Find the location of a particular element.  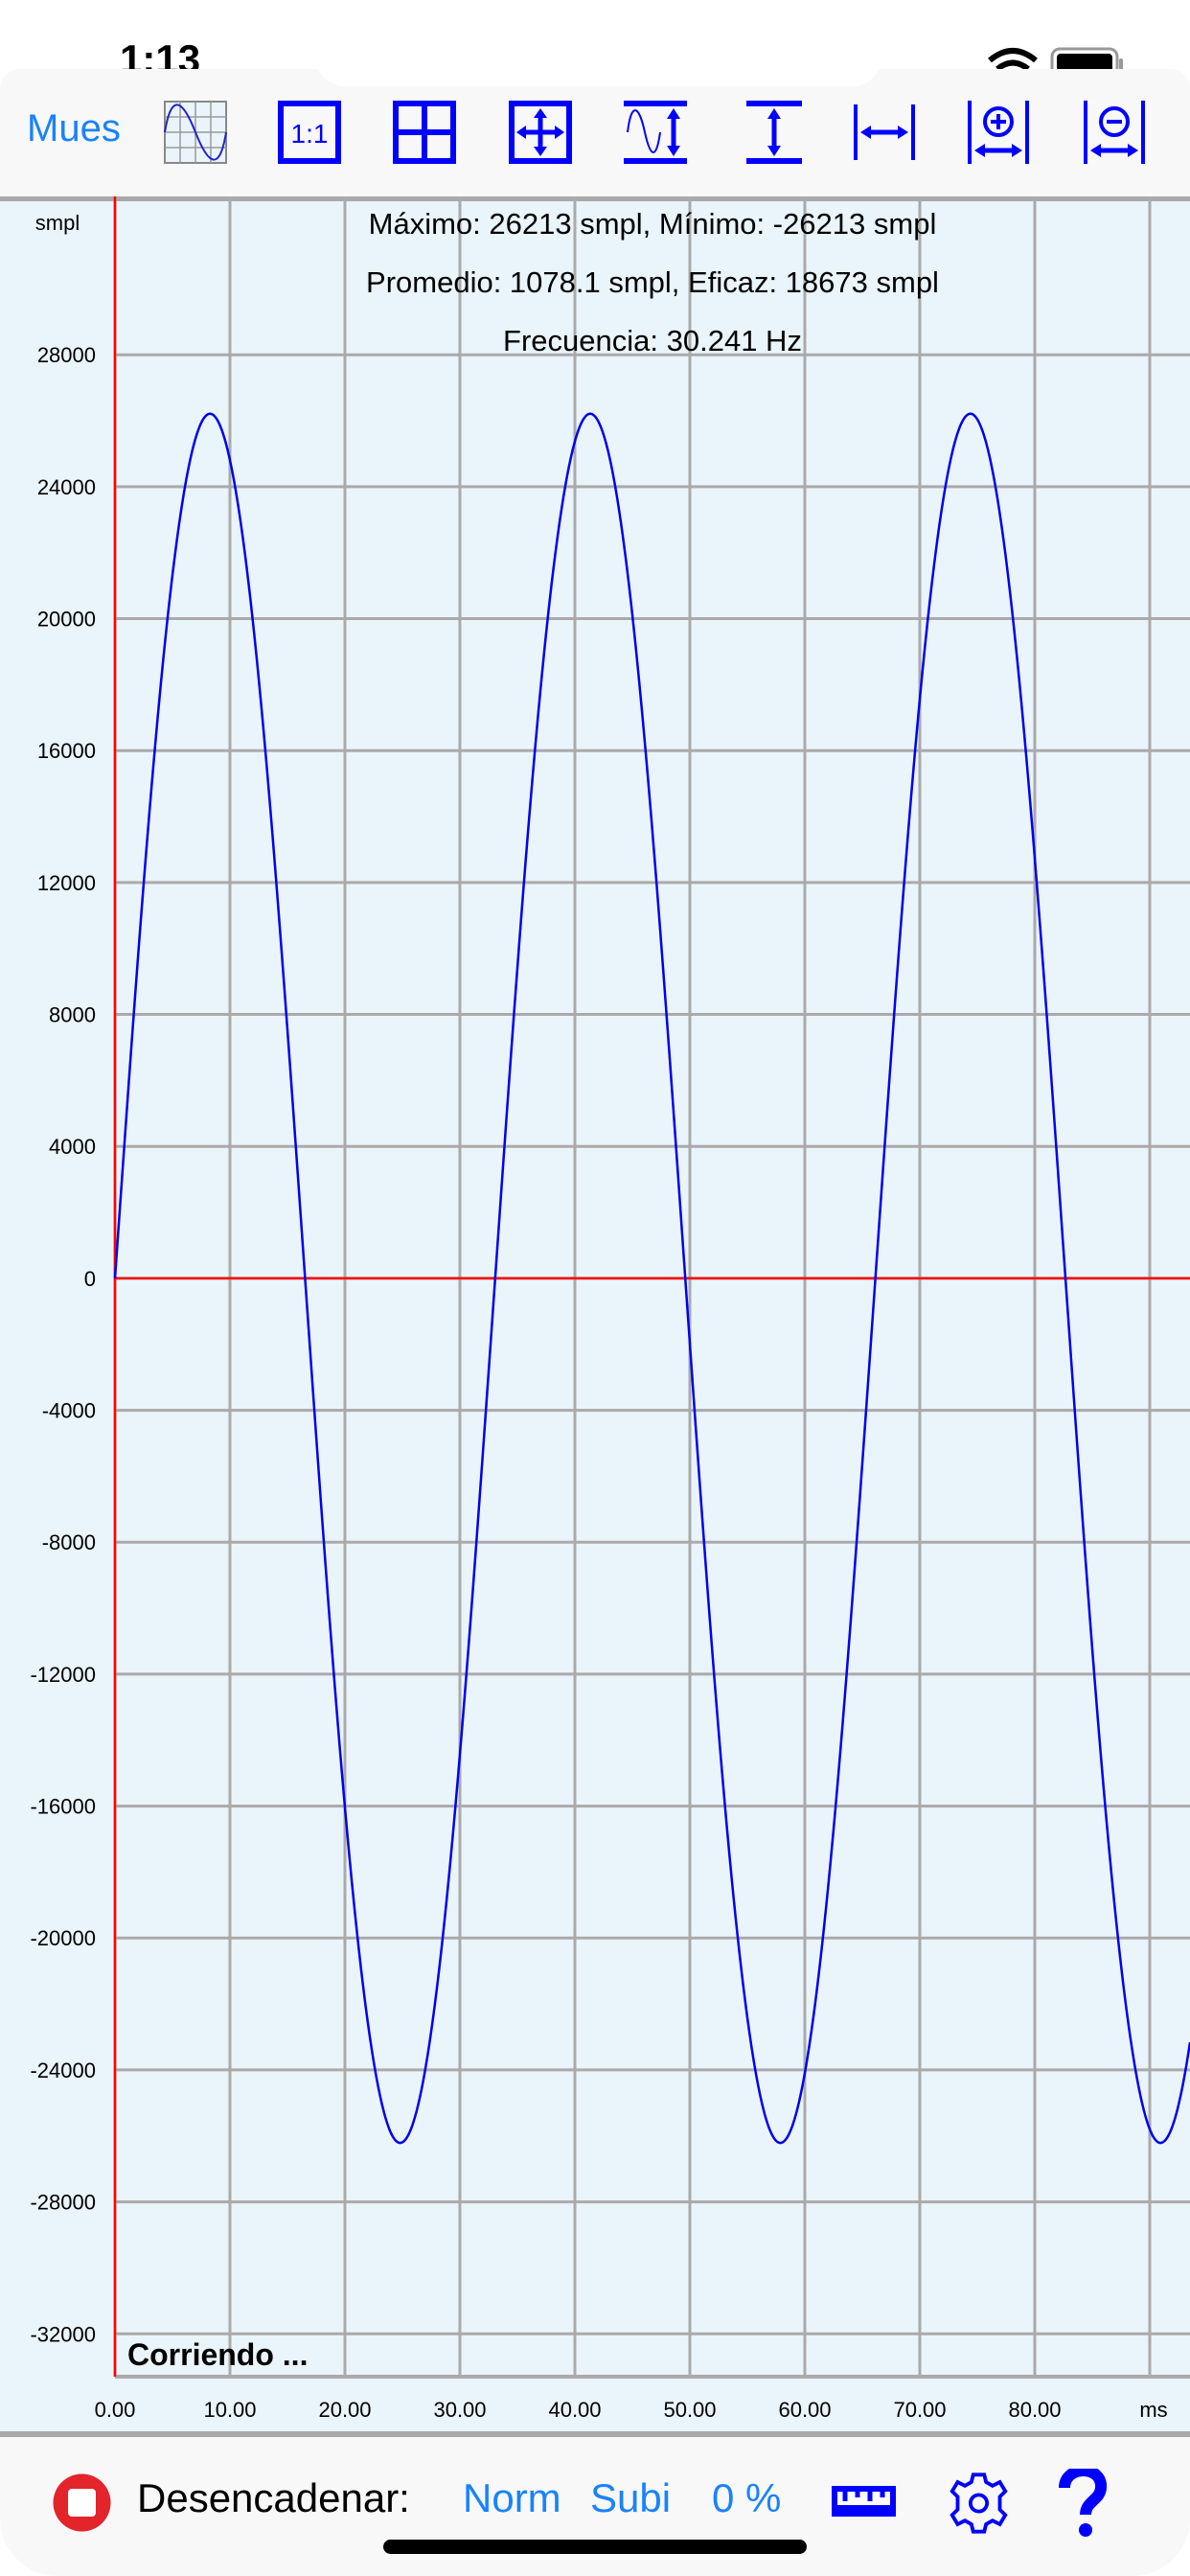

y-tick-label: 4000 is located at coordinates (72, 1147).